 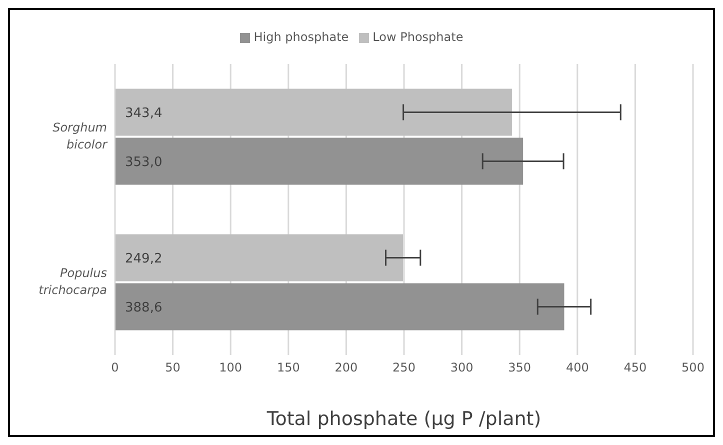 What do you see at coordinates (520, 367) in the screenshot?
I see `x-tick-label: 350` at bounding box center [520, 367].